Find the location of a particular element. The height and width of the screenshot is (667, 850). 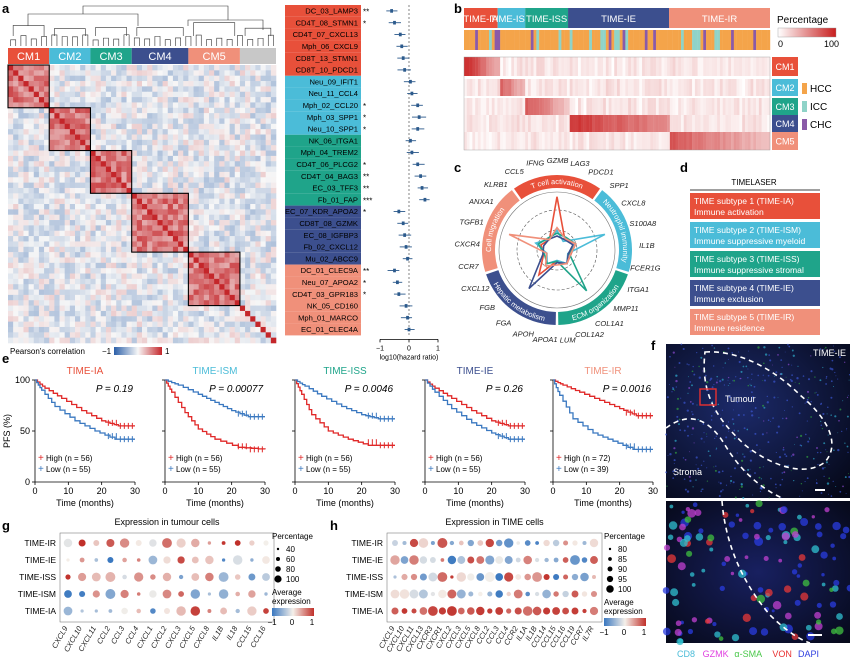

cancer-type-swatch is located at coordinates (804, 88).